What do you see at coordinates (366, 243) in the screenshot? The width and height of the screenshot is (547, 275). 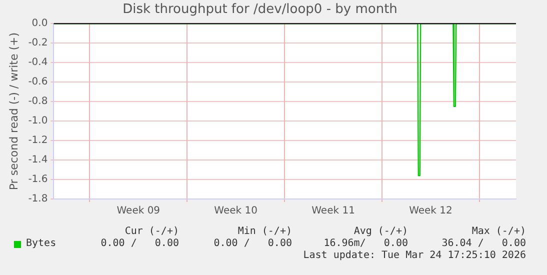 I see `text: 16.96m/ 0.00` at bounding box center [366, 243].